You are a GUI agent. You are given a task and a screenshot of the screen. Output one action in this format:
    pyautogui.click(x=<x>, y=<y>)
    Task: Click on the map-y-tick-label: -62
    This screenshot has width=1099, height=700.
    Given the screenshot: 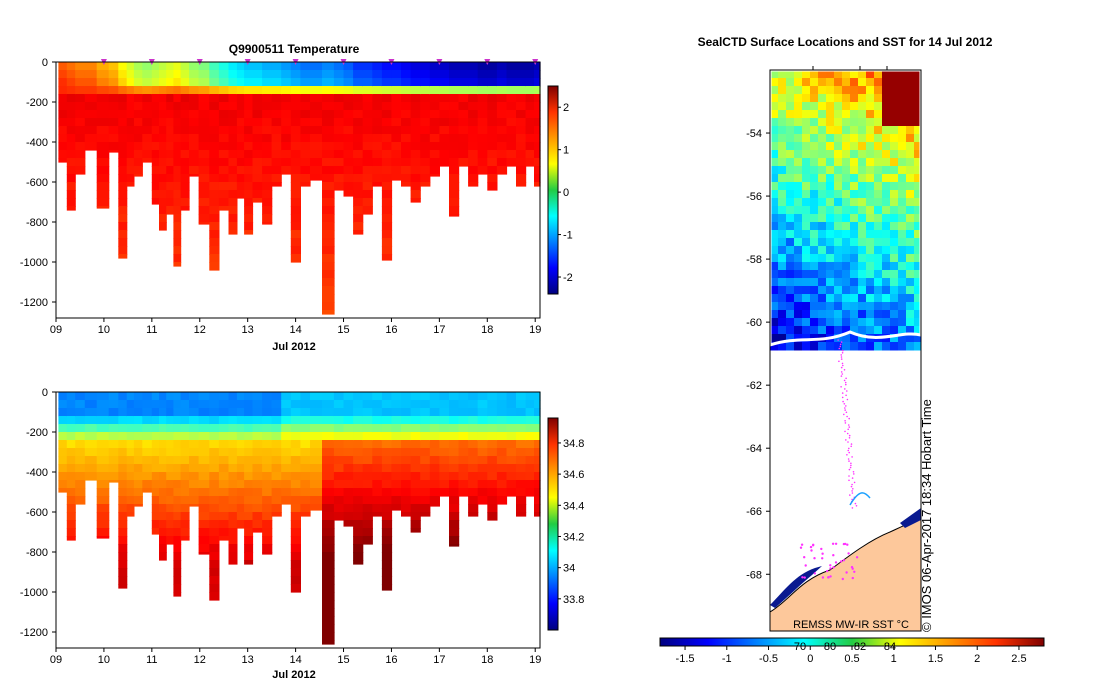 What is the action you would take?
    pyautogui.click(x=754, y=386)
    